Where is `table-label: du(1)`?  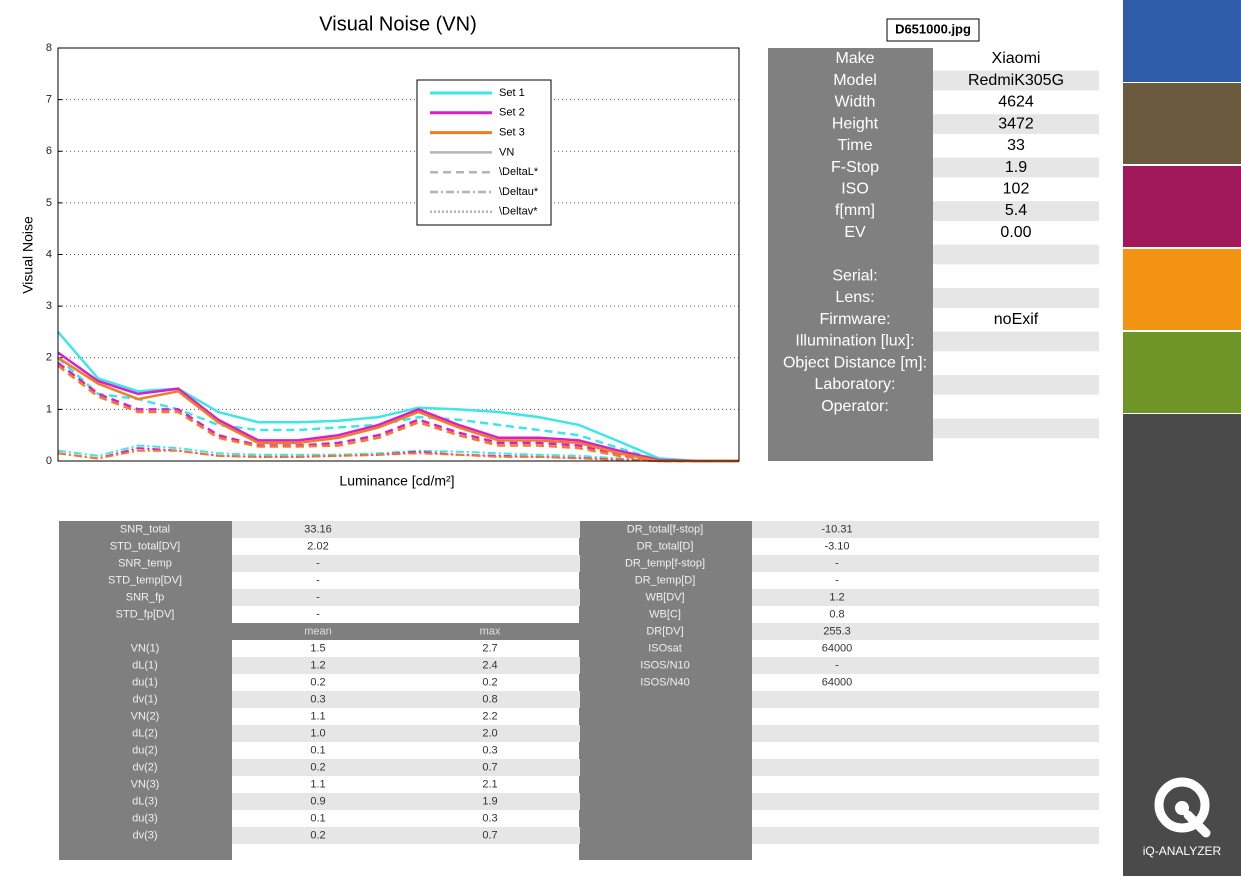 table-label: du(1) is located at coordinates (145, 682).